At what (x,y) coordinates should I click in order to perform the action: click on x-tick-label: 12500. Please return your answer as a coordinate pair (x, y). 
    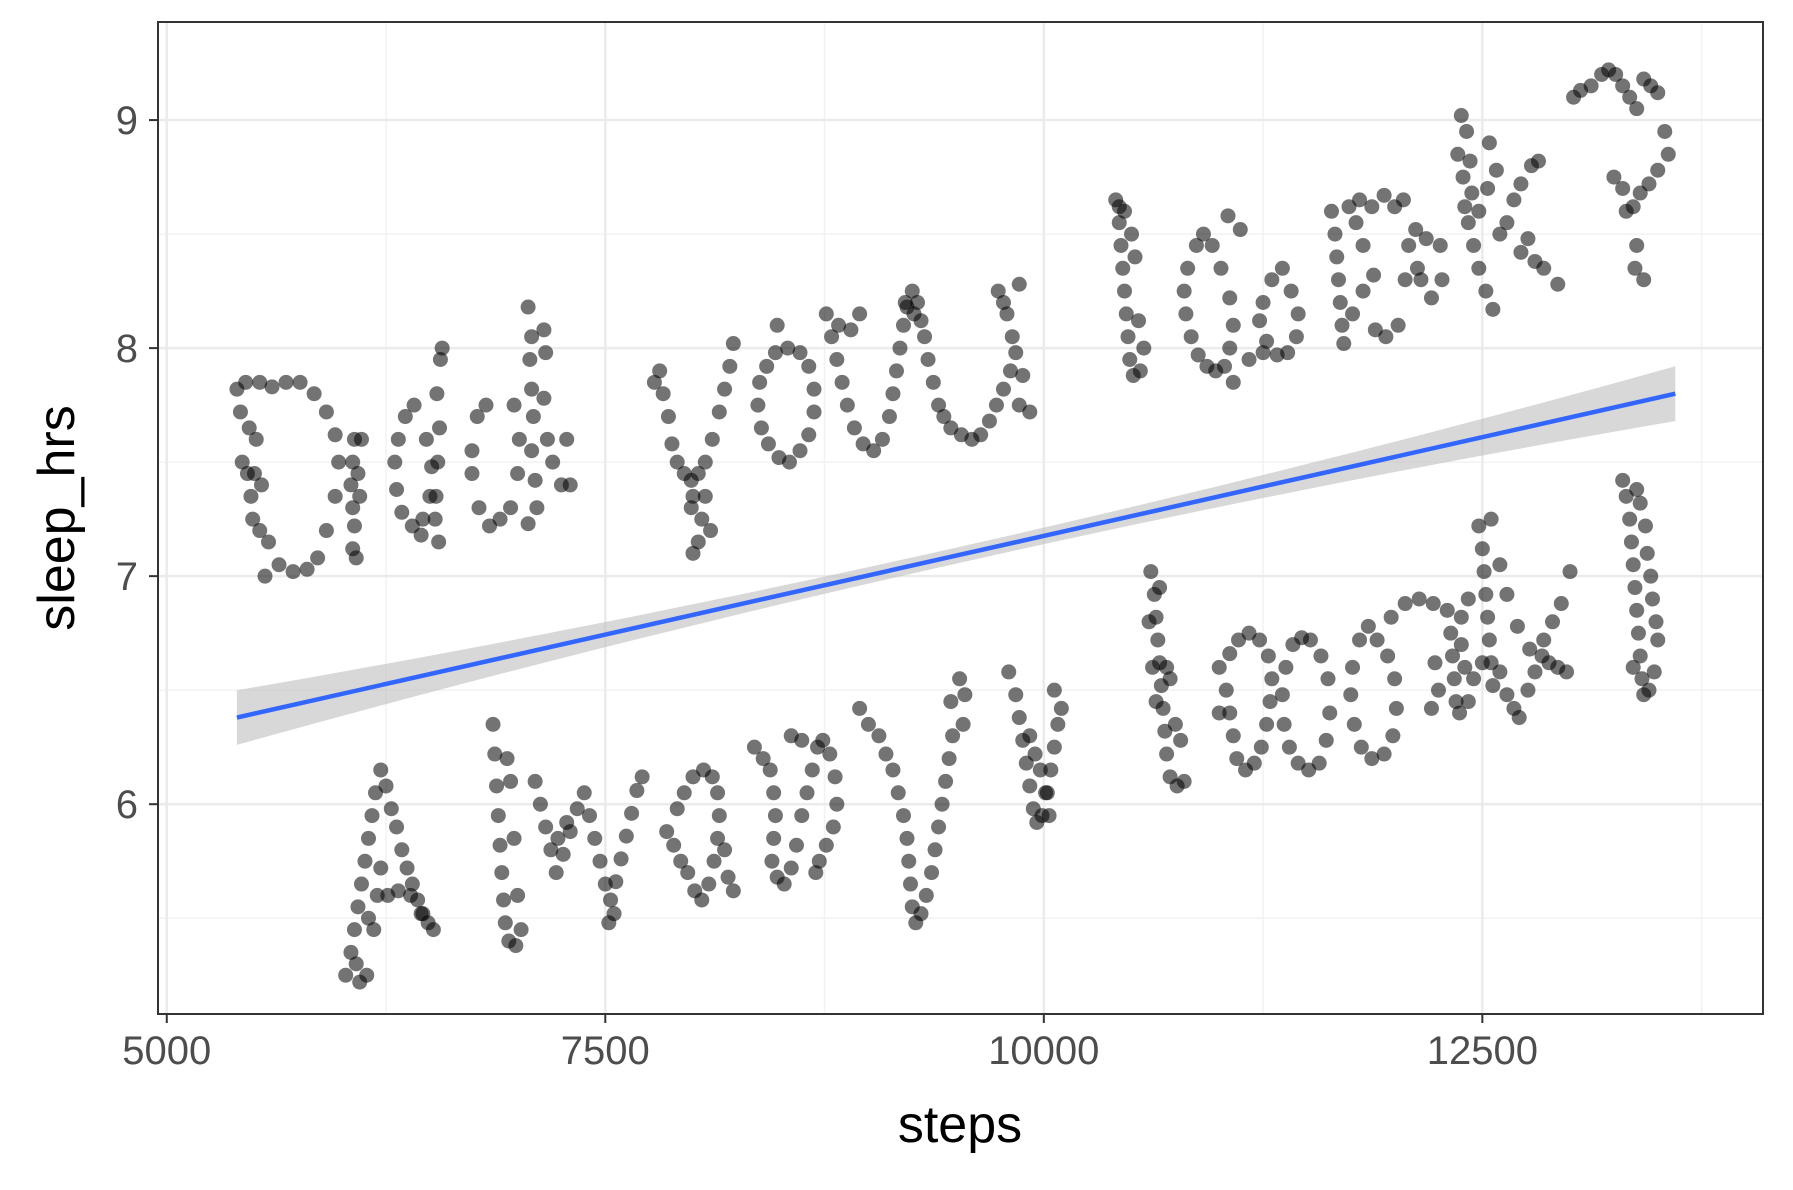
    Looking at the image, I should click on (1482, 1051).